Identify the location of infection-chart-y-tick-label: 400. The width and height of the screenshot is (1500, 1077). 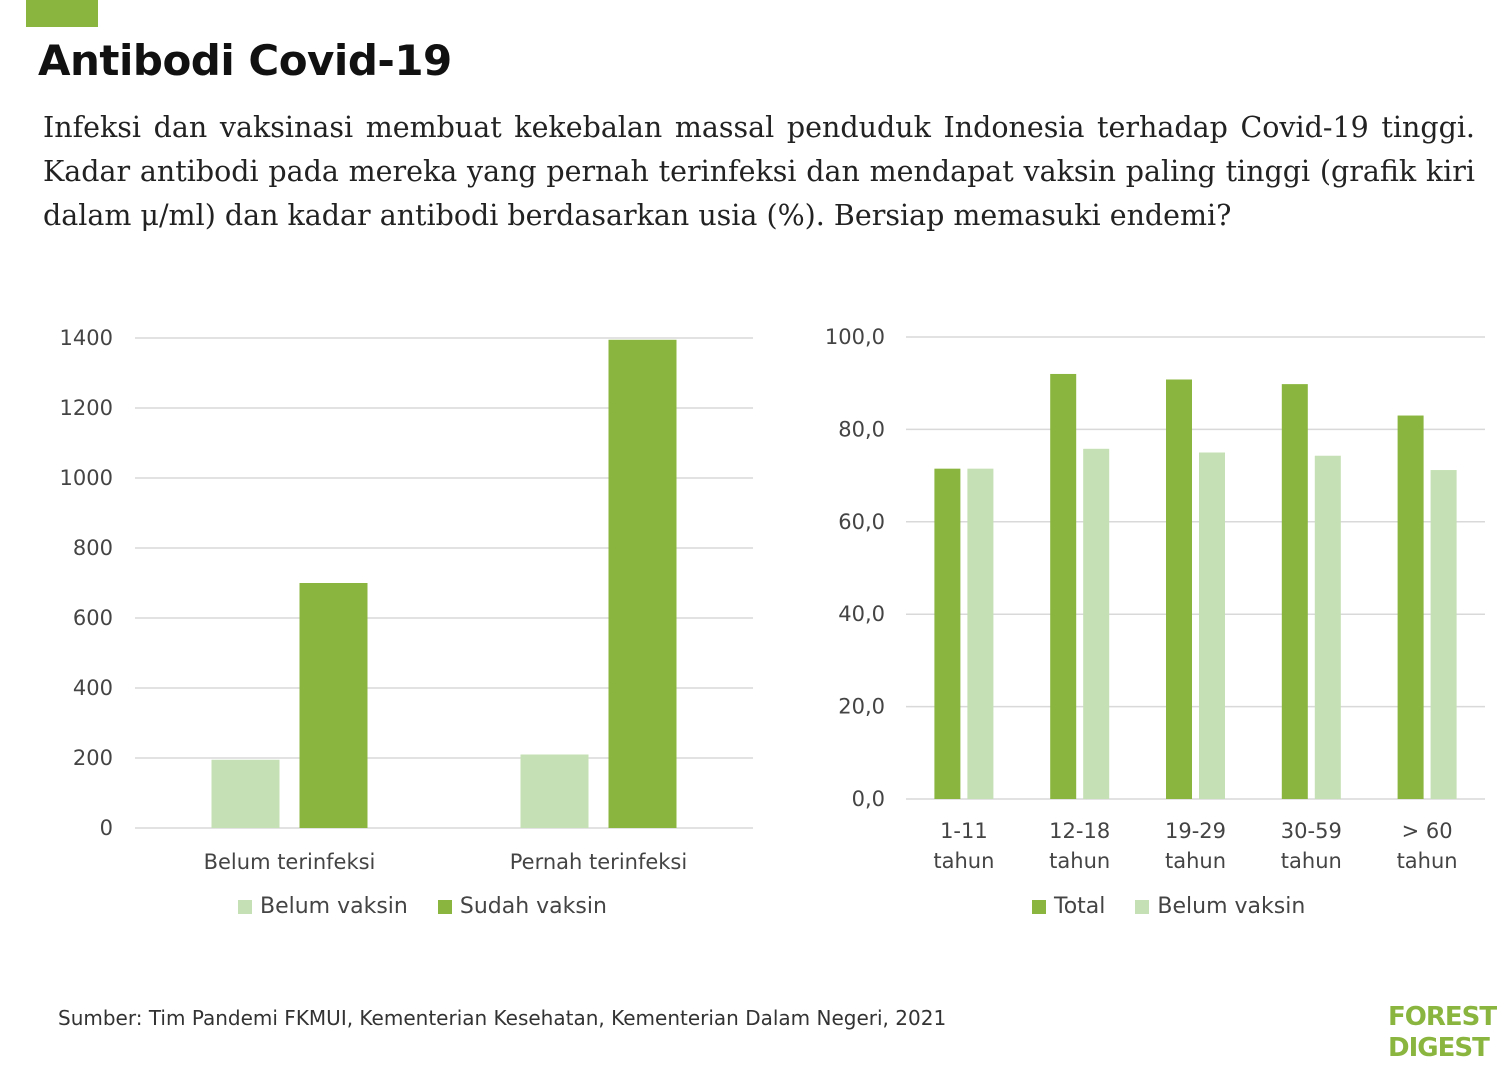
(93, 688).